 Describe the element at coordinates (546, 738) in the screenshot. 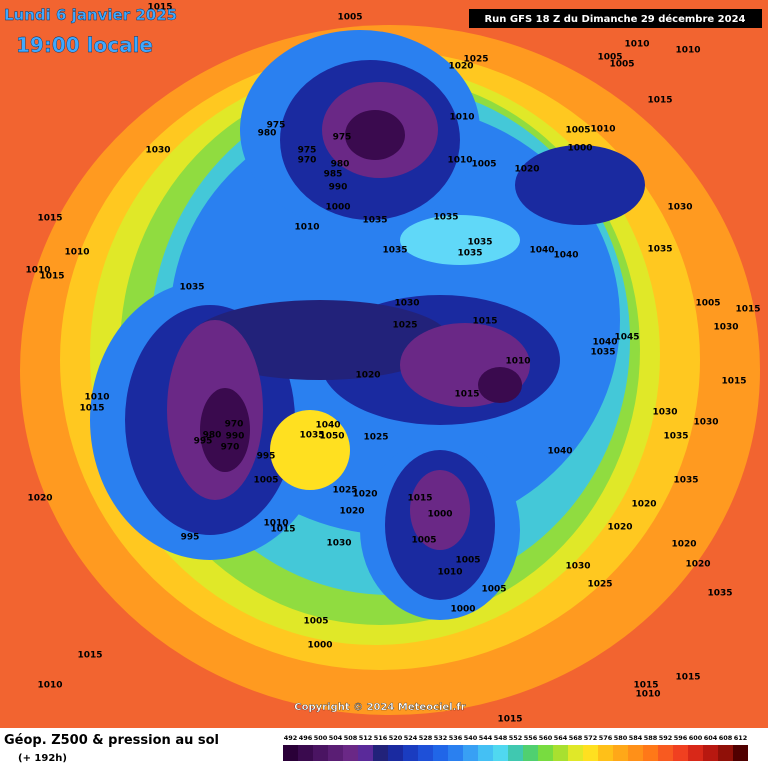

I see `colorbar-label: 560` at that location.